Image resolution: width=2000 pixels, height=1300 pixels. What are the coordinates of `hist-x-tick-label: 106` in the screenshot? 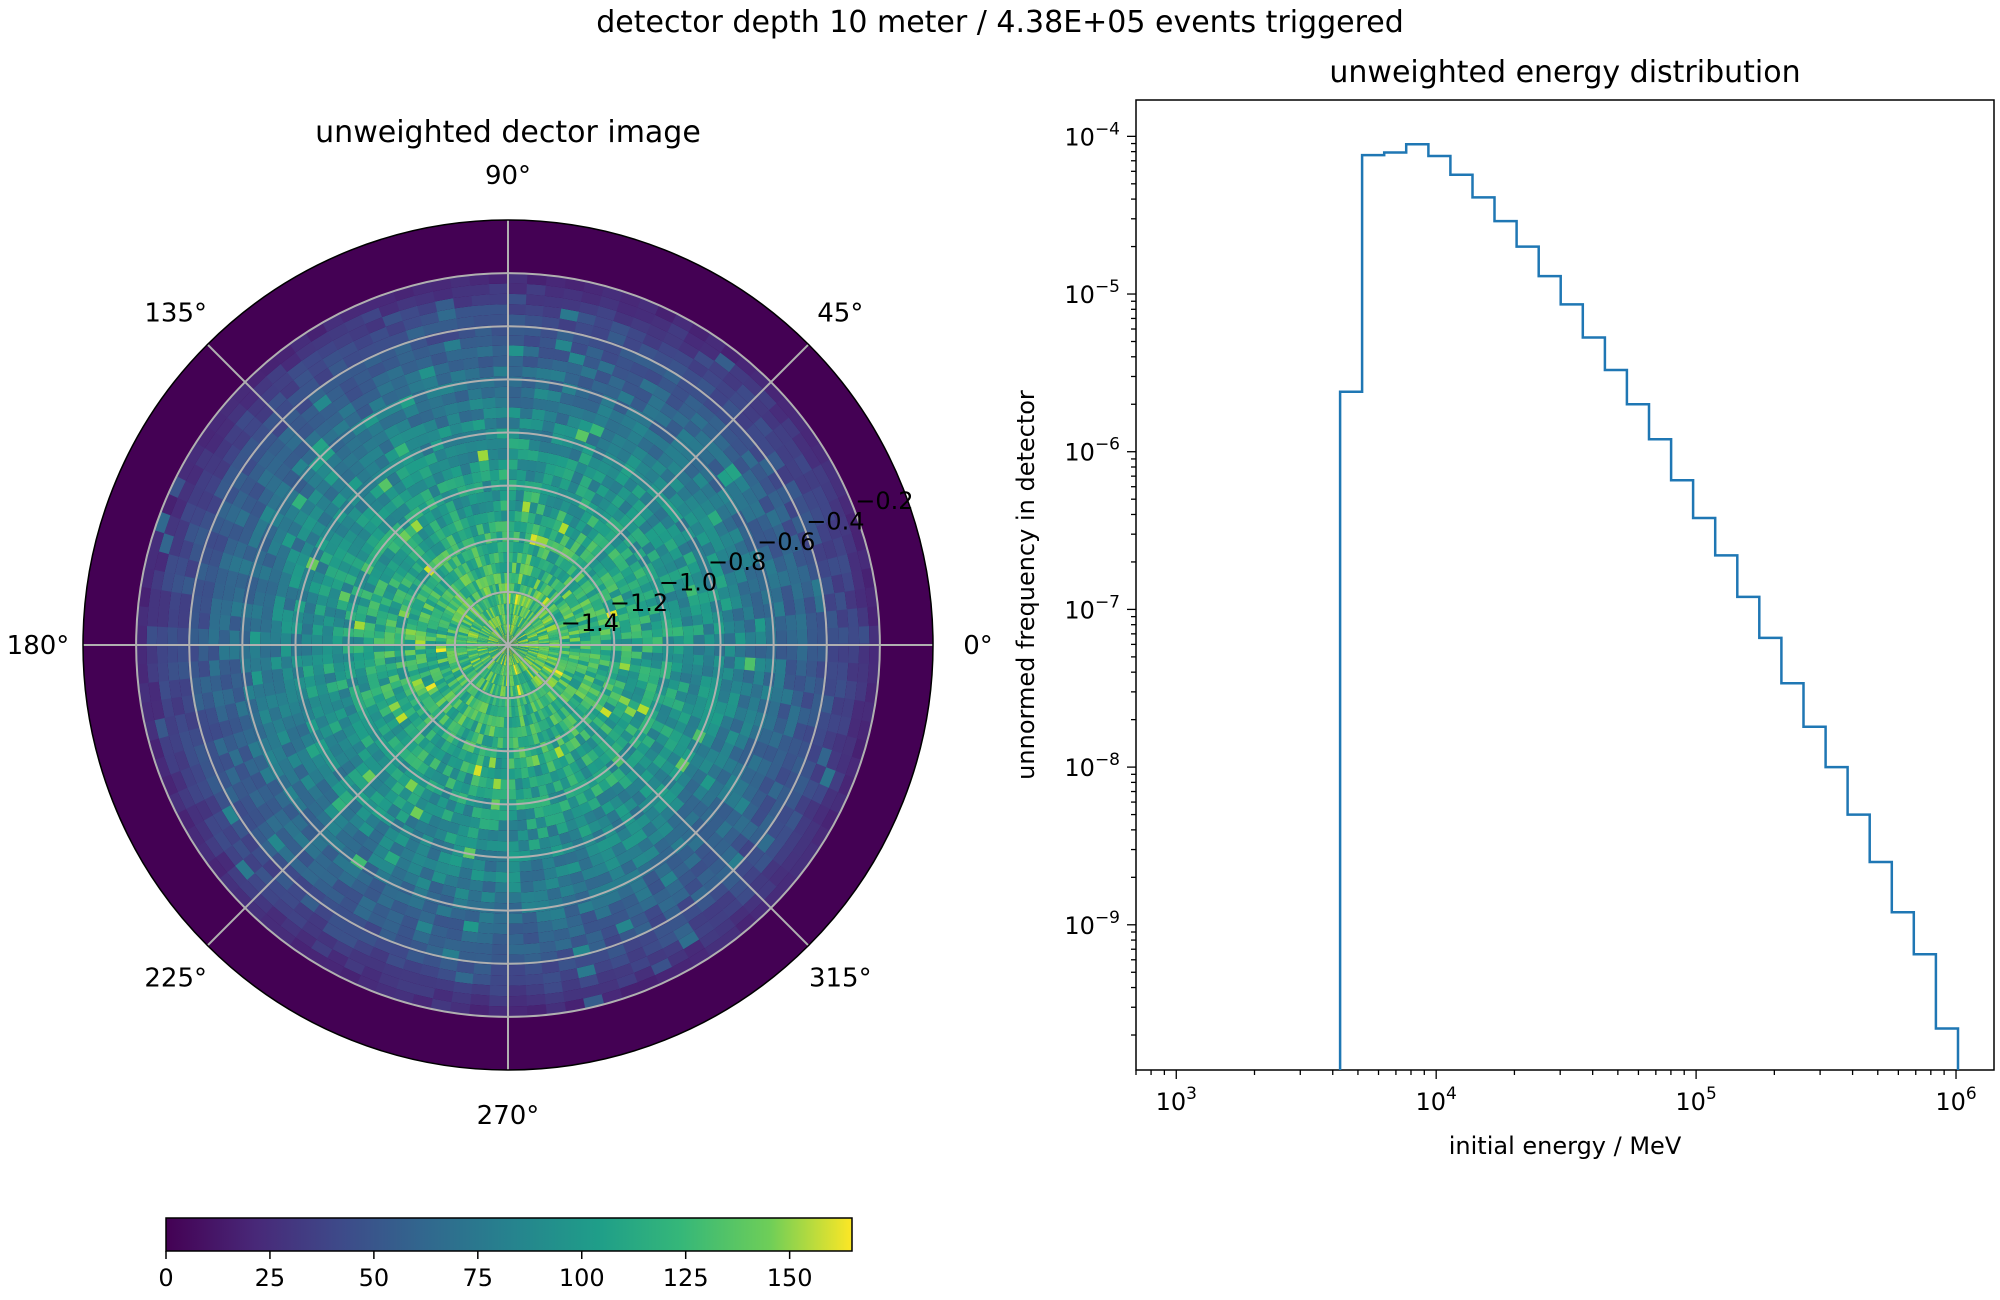 It's located at (1955, 1100).